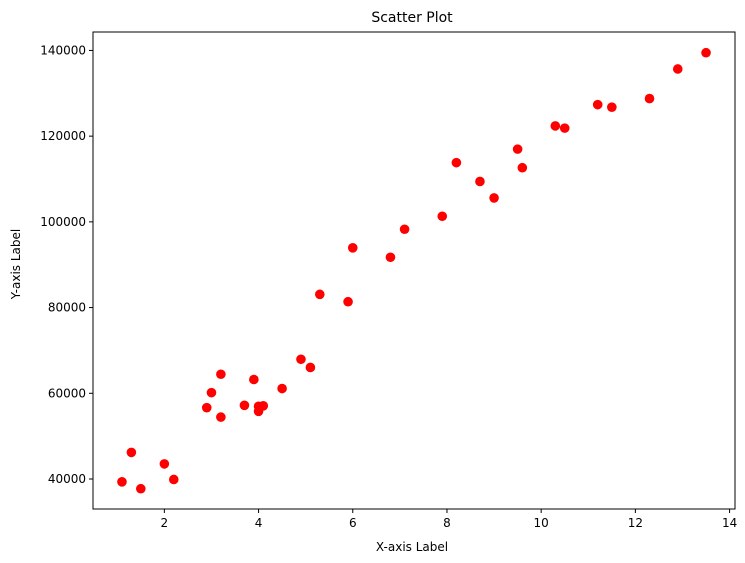 This screenshot has height=563, width=745. I want to click on x-tick-label: 4, so click(259, 523).